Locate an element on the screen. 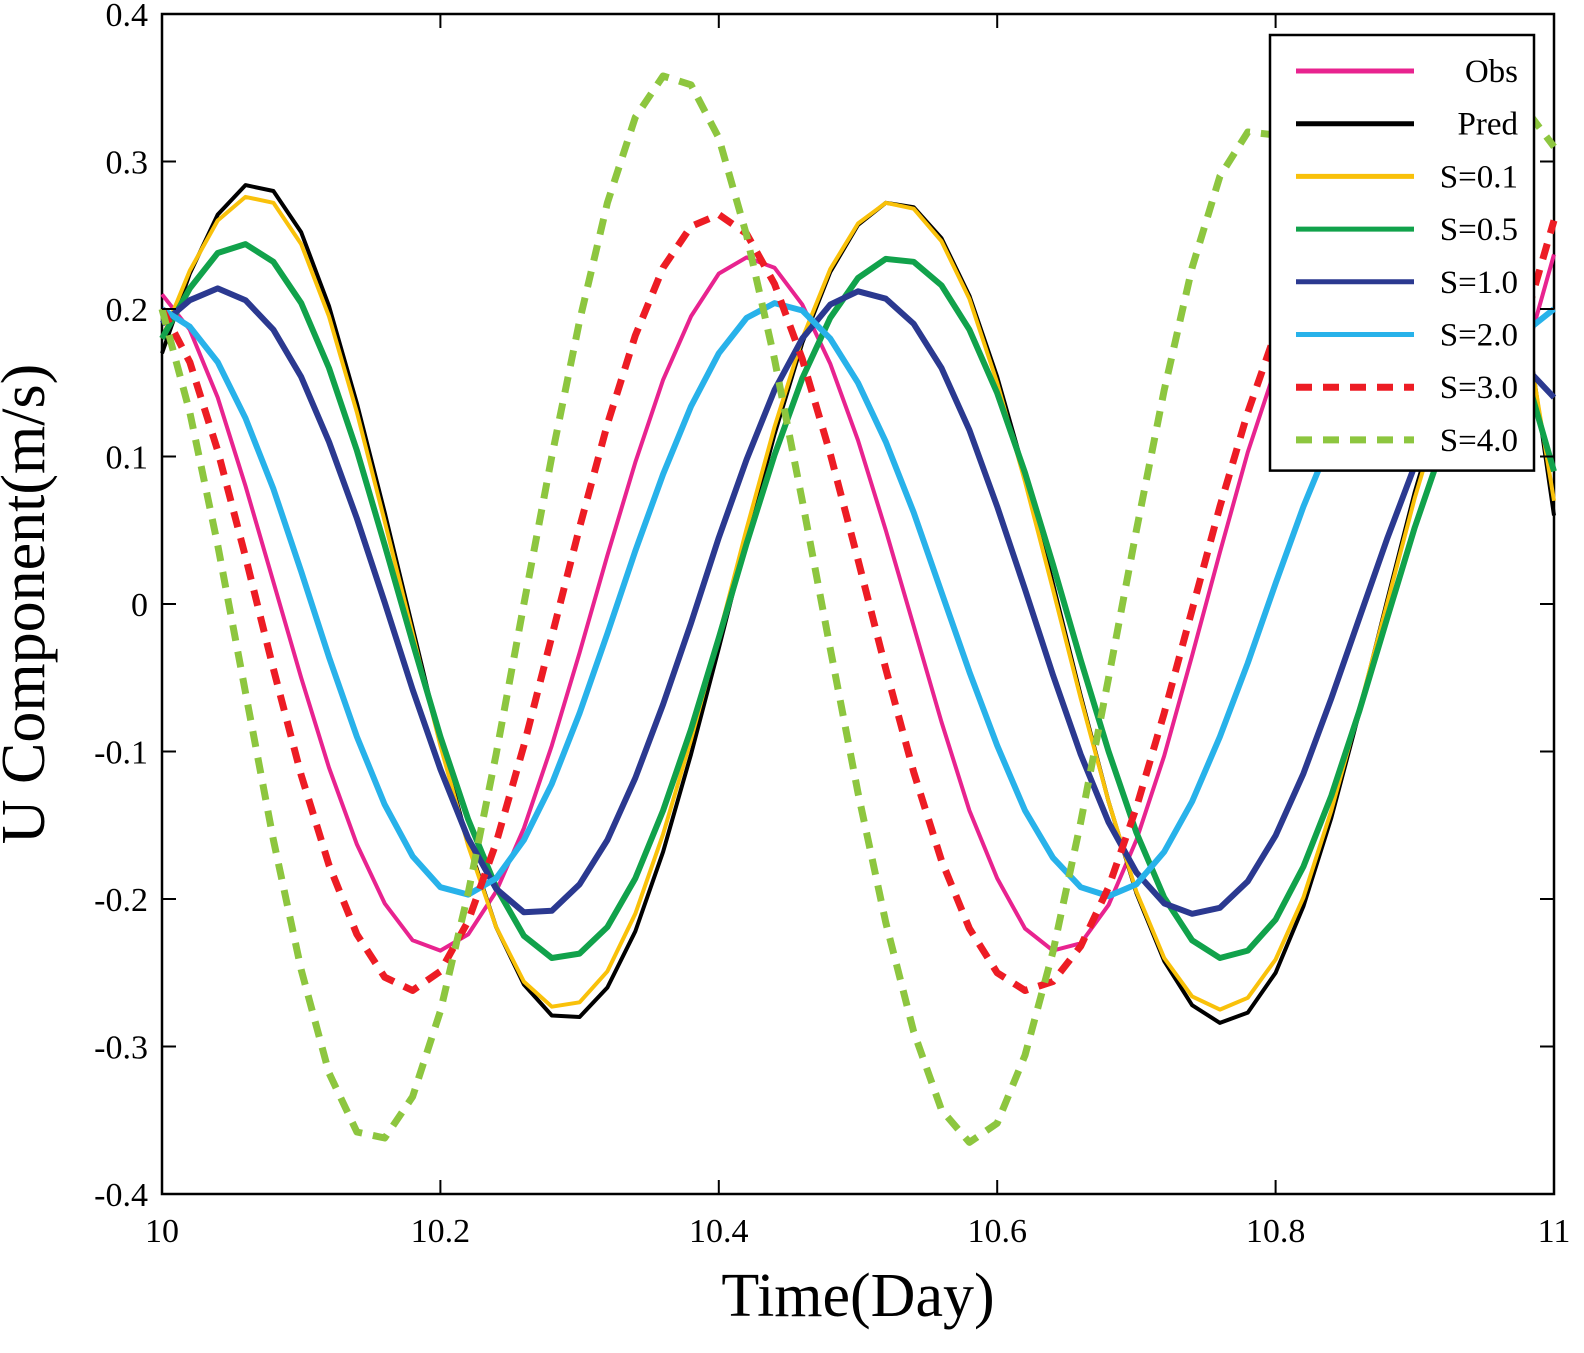  y-axis-title: U Component(m/s) is located at coordinates (29, 604).